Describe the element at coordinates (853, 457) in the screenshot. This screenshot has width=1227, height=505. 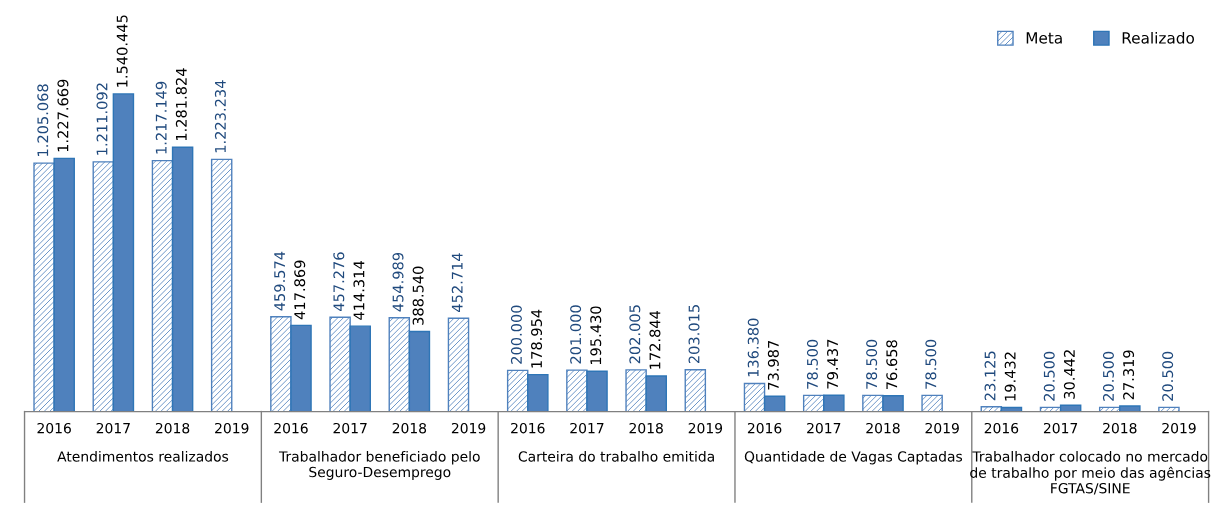
I see `text: Quantidade de Vagas Captadas` at that location.